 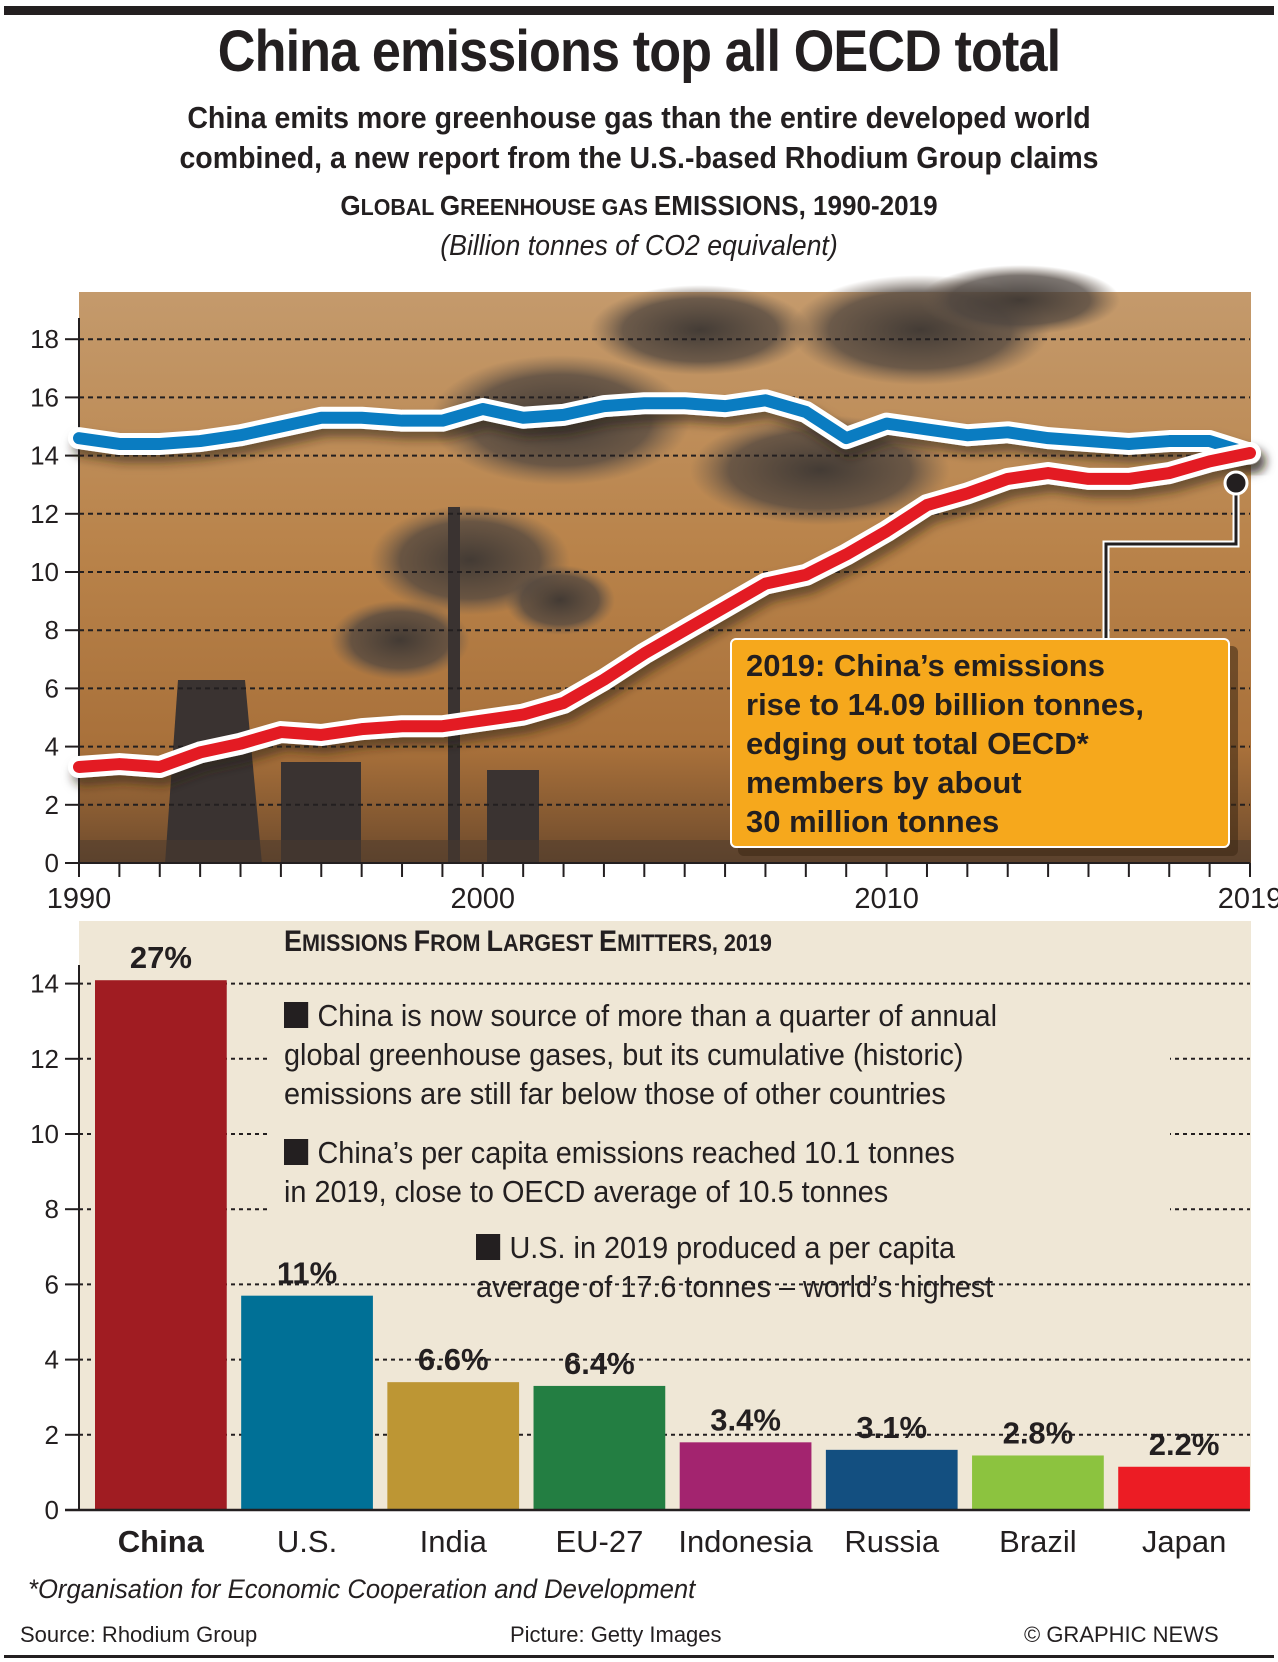 What do you see at coordinates (161, 1541) in the screenshot?
I see `category-label-china: China` at bounding box center [161, 1541].